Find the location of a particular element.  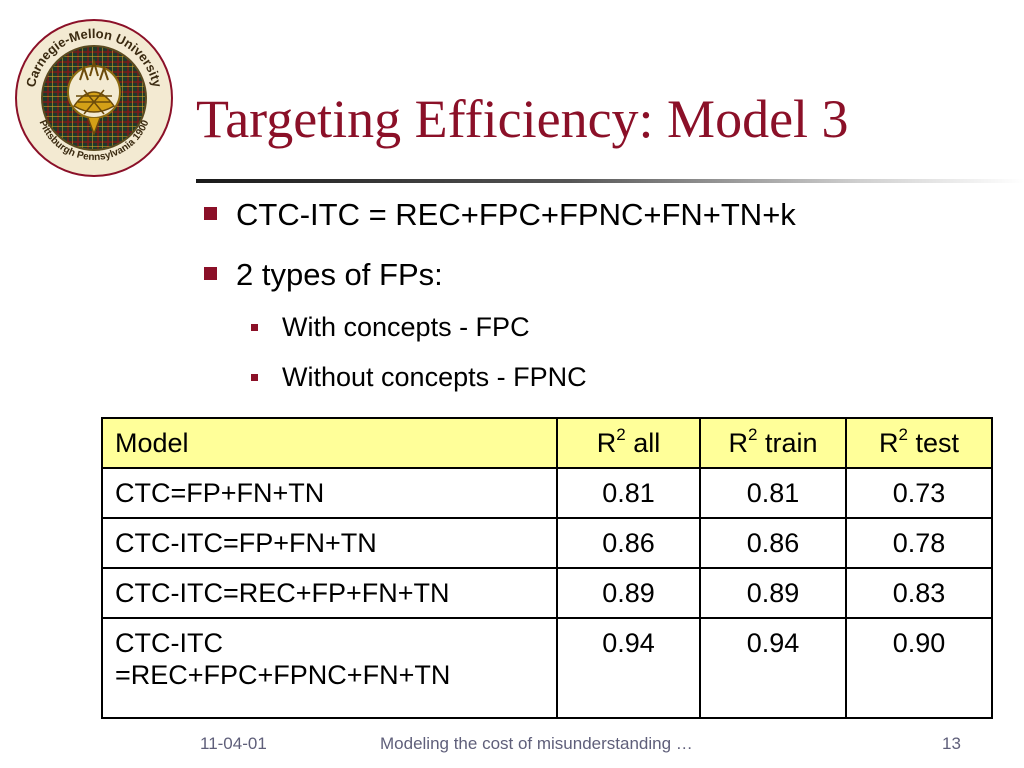

cell-r2-all: 0.89 is located at coordinates (628, 593).